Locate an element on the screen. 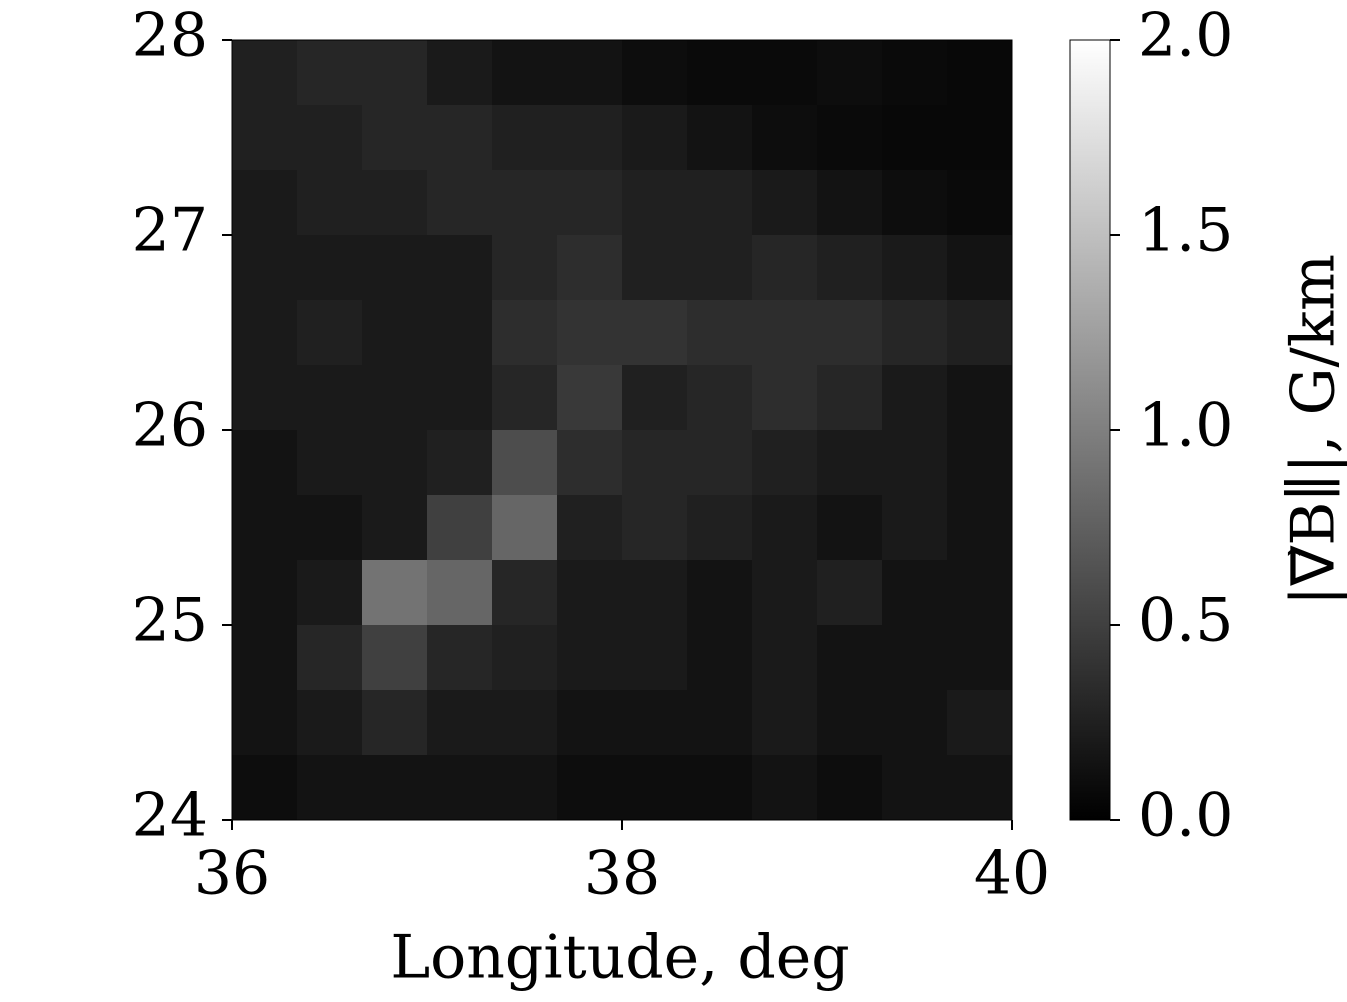  x-tick-label: 36 is located at coordinates (232, 874).